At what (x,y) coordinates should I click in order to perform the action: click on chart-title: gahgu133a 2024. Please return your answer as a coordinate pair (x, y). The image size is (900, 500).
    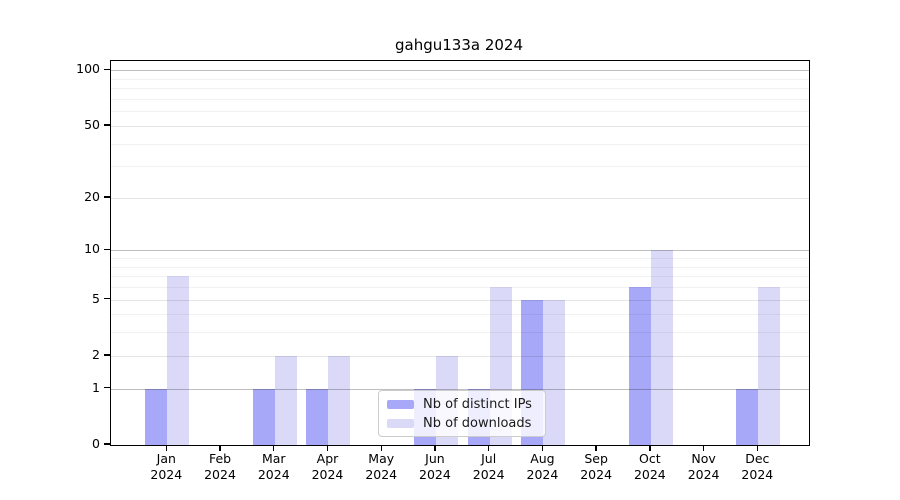
    Looking at the image, I should click on (458, 45).